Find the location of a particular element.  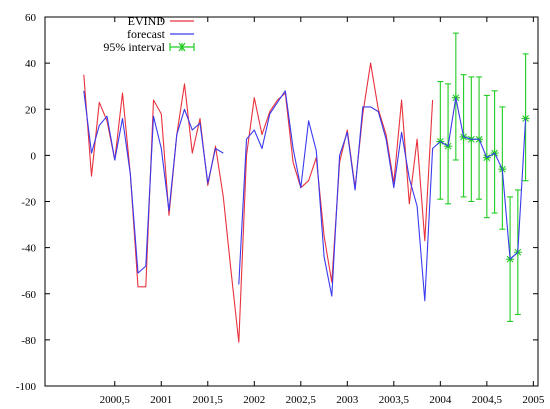

legend: EVIND forecast 95% interval is located at coordinates (149, 34).